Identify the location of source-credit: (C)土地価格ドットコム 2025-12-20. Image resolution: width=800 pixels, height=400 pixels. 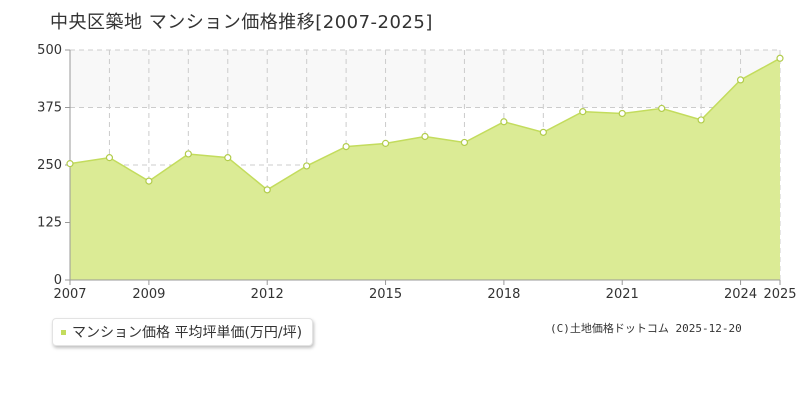
(646, 328).